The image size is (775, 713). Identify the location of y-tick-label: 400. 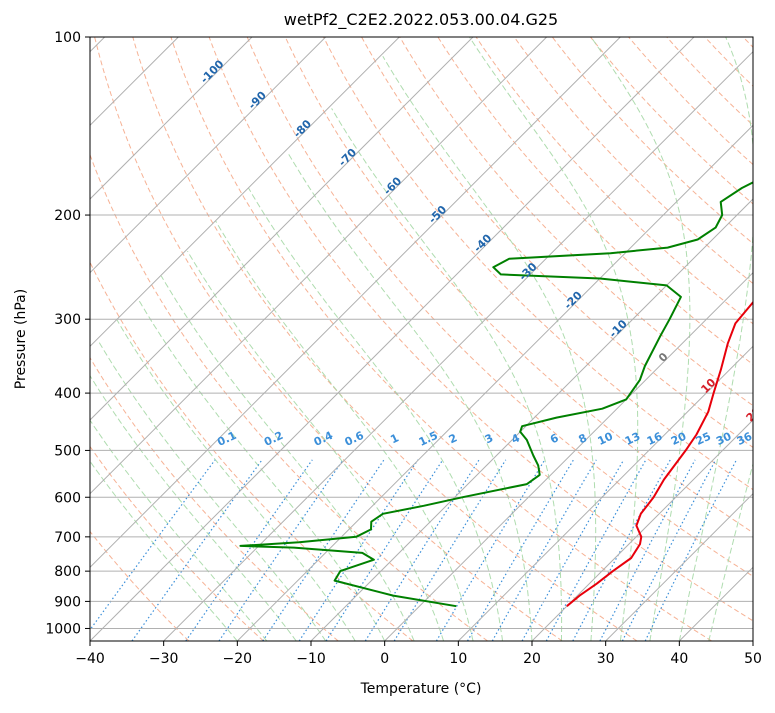
(67, 394).